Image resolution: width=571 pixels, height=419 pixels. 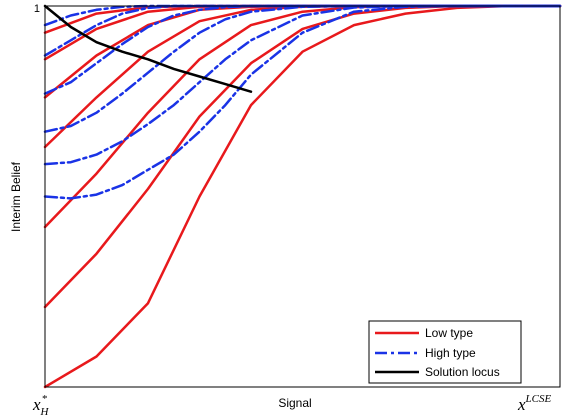 What do you see at coordinates (462, 372) in the screenshot?
I see `legend-label-solution-locus: Solution locus` at bounding box center [462, 372].